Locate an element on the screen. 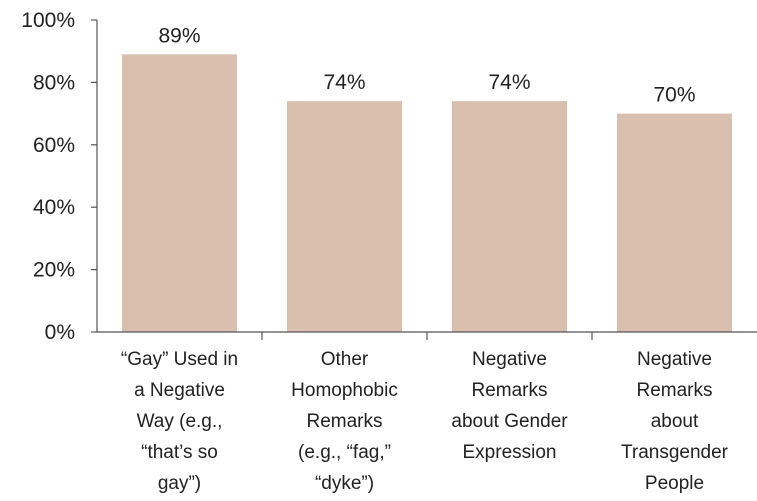 The height and width of the screenshot is (501, 757). x-tick-label-line: Expression is located at coordinates (510, 452).